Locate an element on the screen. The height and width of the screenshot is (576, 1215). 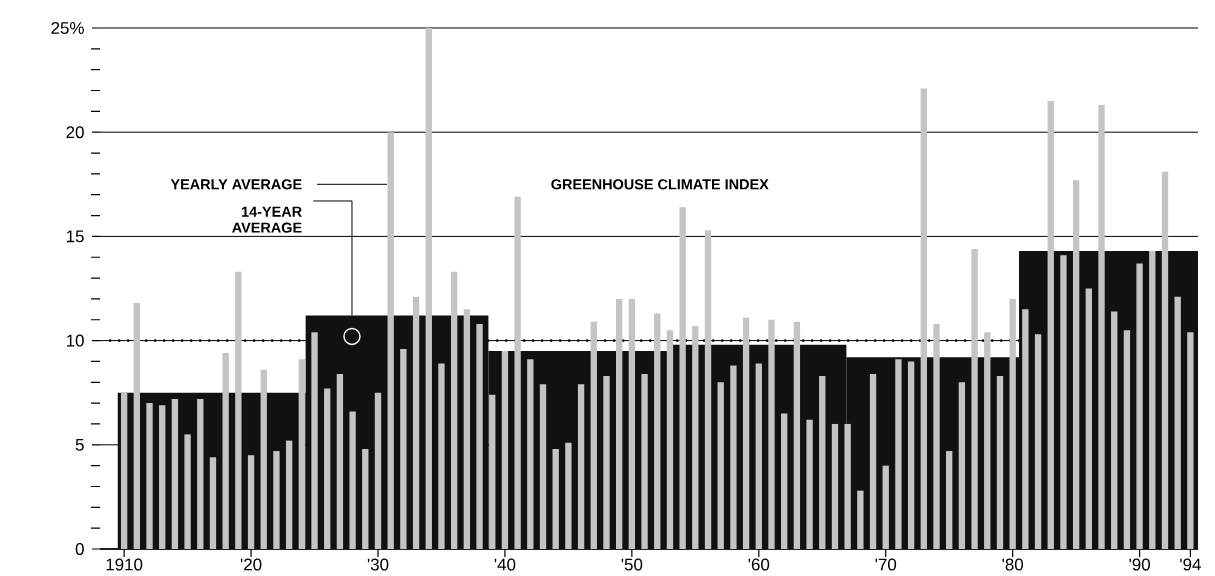
x-tick-label: '50 is located at coordinates (632, 564).